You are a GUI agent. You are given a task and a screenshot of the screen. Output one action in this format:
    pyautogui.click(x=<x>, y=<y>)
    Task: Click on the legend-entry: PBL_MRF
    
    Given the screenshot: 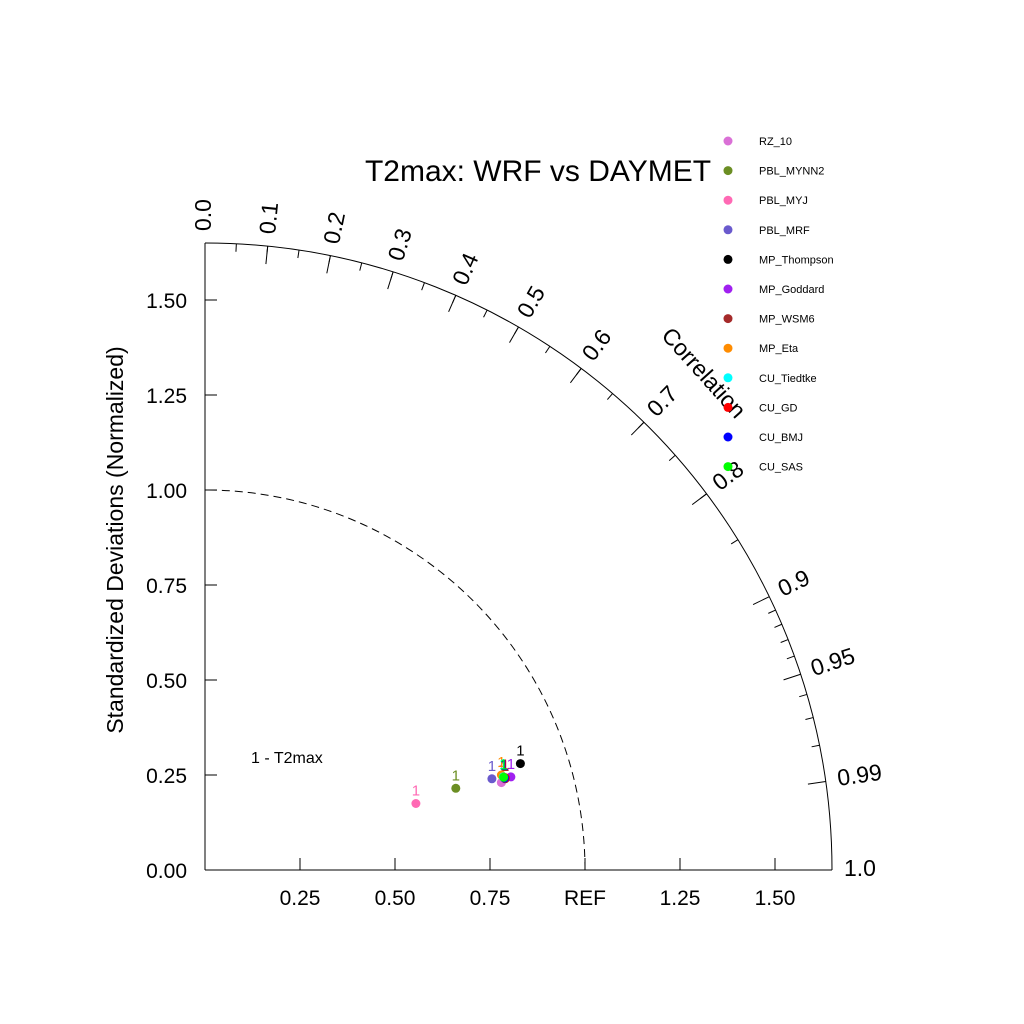 What is the action you would take?
    pyautogui.click(x=784, y=231)
    